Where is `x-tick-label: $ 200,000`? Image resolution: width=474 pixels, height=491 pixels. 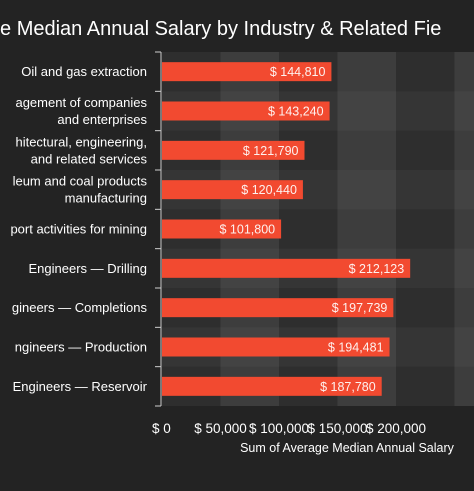 x-tick-label: $ 200,000 is located at coordinates (396, 428).